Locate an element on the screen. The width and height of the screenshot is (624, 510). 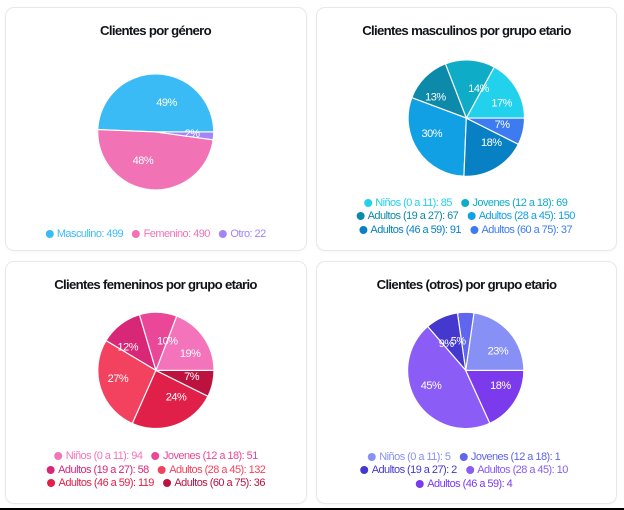
svg-text: 10% is located at coordinates (167, 341).